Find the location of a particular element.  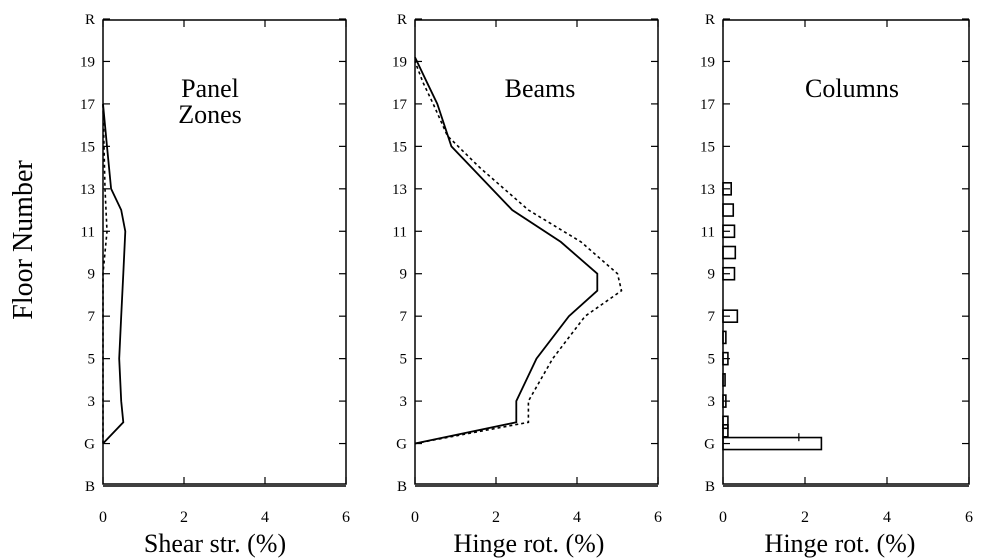

chart-title: Beams is located at coordinates (540, 88).